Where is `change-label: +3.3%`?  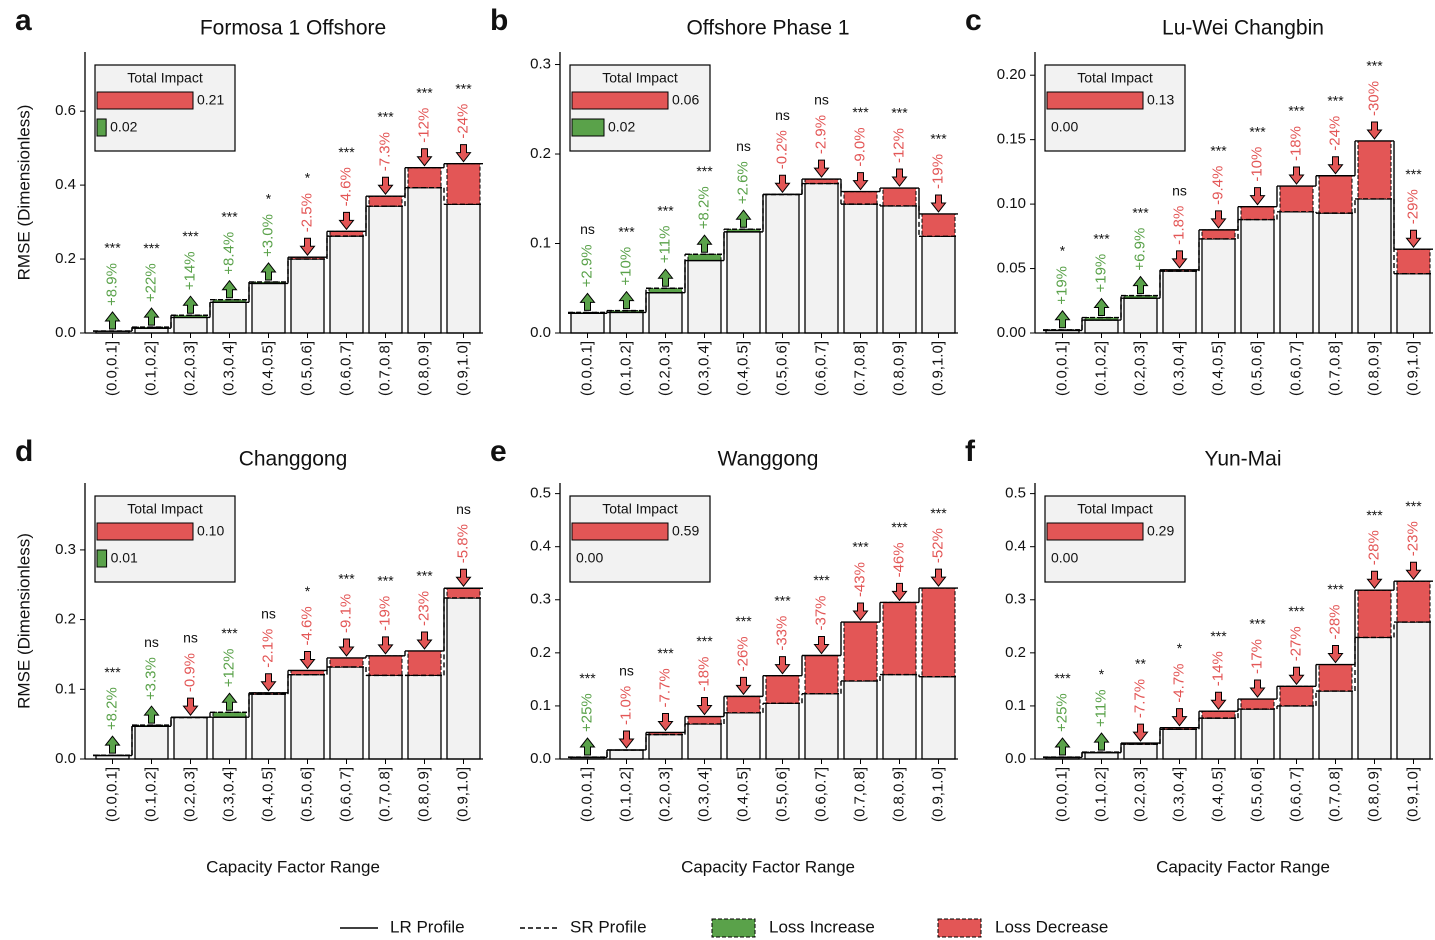 change-label: +3.3% is located at coordinates (150, 678).